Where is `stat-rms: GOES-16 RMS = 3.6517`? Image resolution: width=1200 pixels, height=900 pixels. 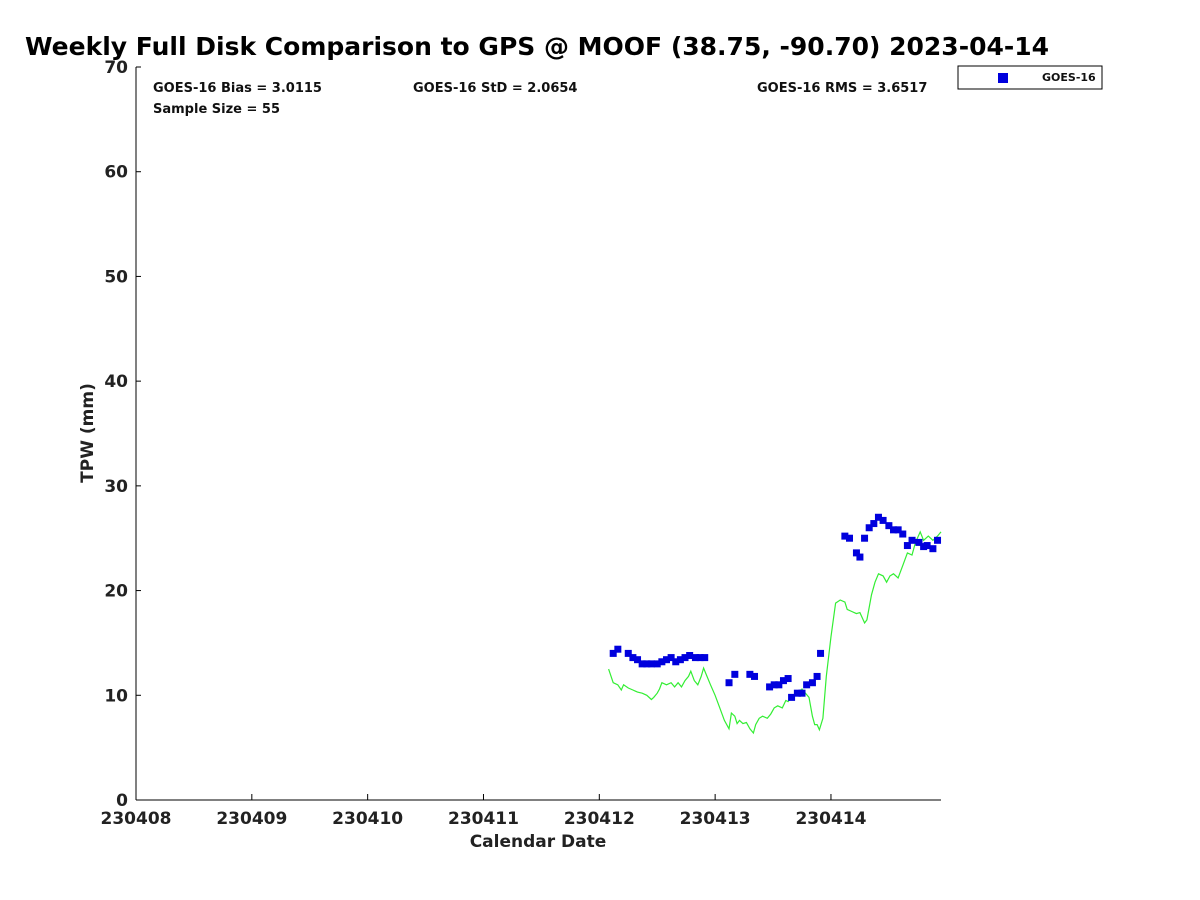 stat-rms: GOES-16 RMS = 3.6517 is located at coordinates (842, 88).